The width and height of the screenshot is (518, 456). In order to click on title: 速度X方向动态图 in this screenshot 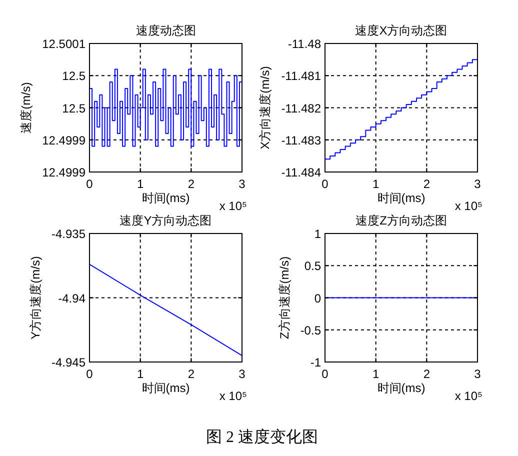, I will do `click(401, 31)`.